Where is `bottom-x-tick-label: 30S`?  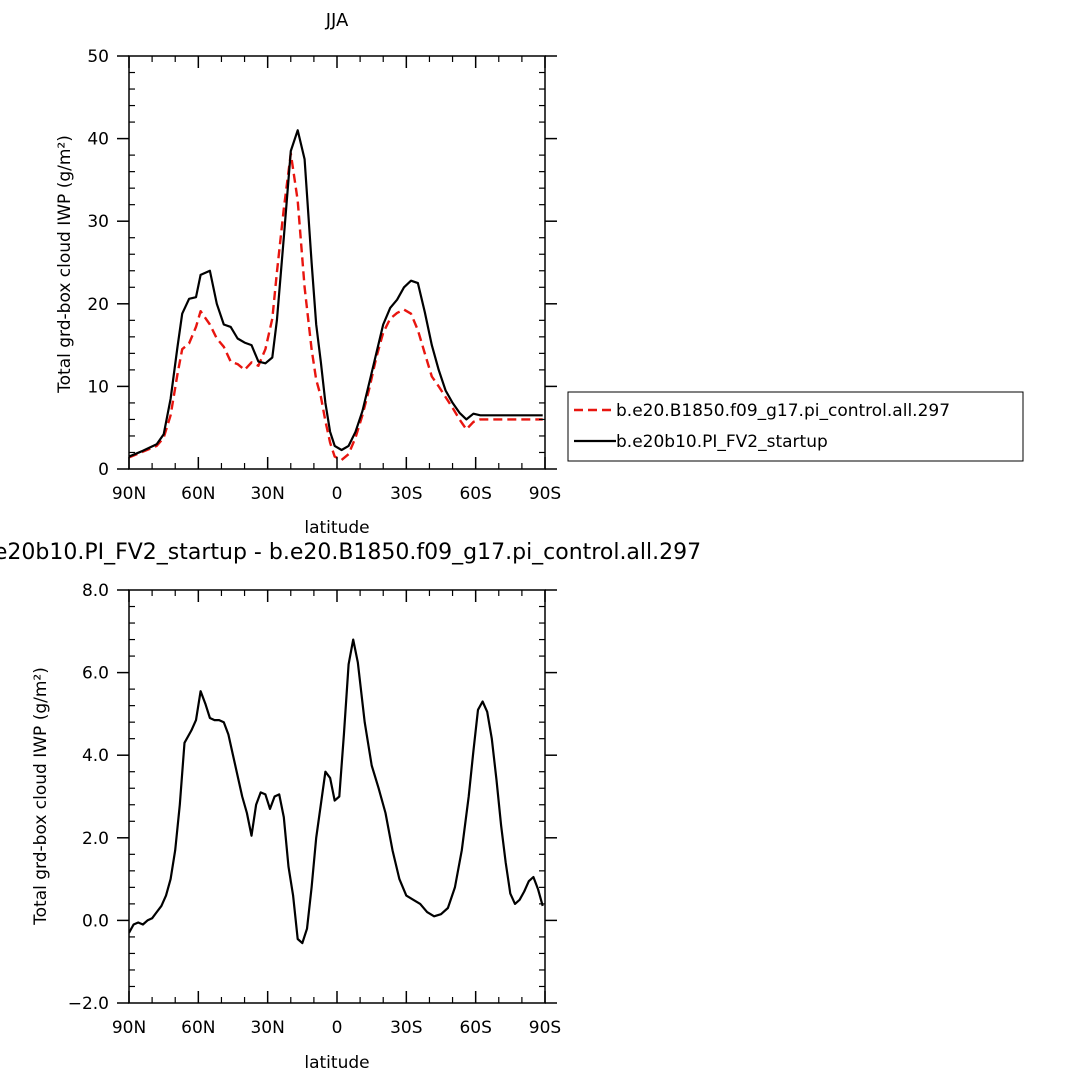 bottom-x-tick-label: 30S is located at coordinates (406, 1028).